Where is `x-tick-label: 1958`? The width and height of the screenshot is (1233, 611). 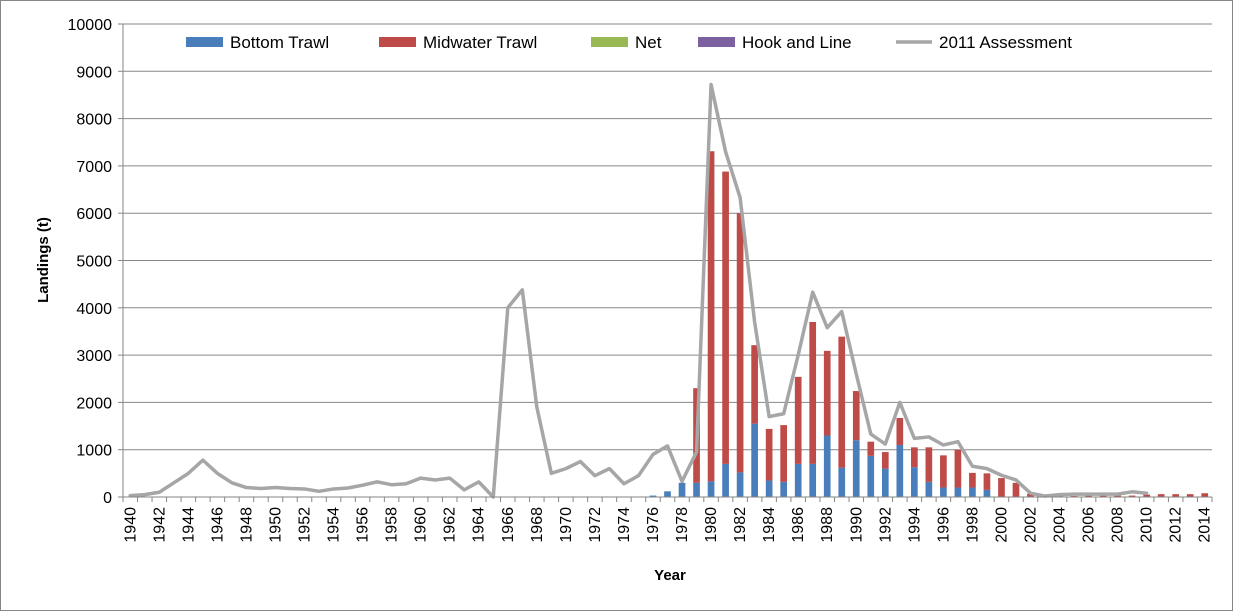 x-tick-label: 1958 is located at coordinates (392, 525).